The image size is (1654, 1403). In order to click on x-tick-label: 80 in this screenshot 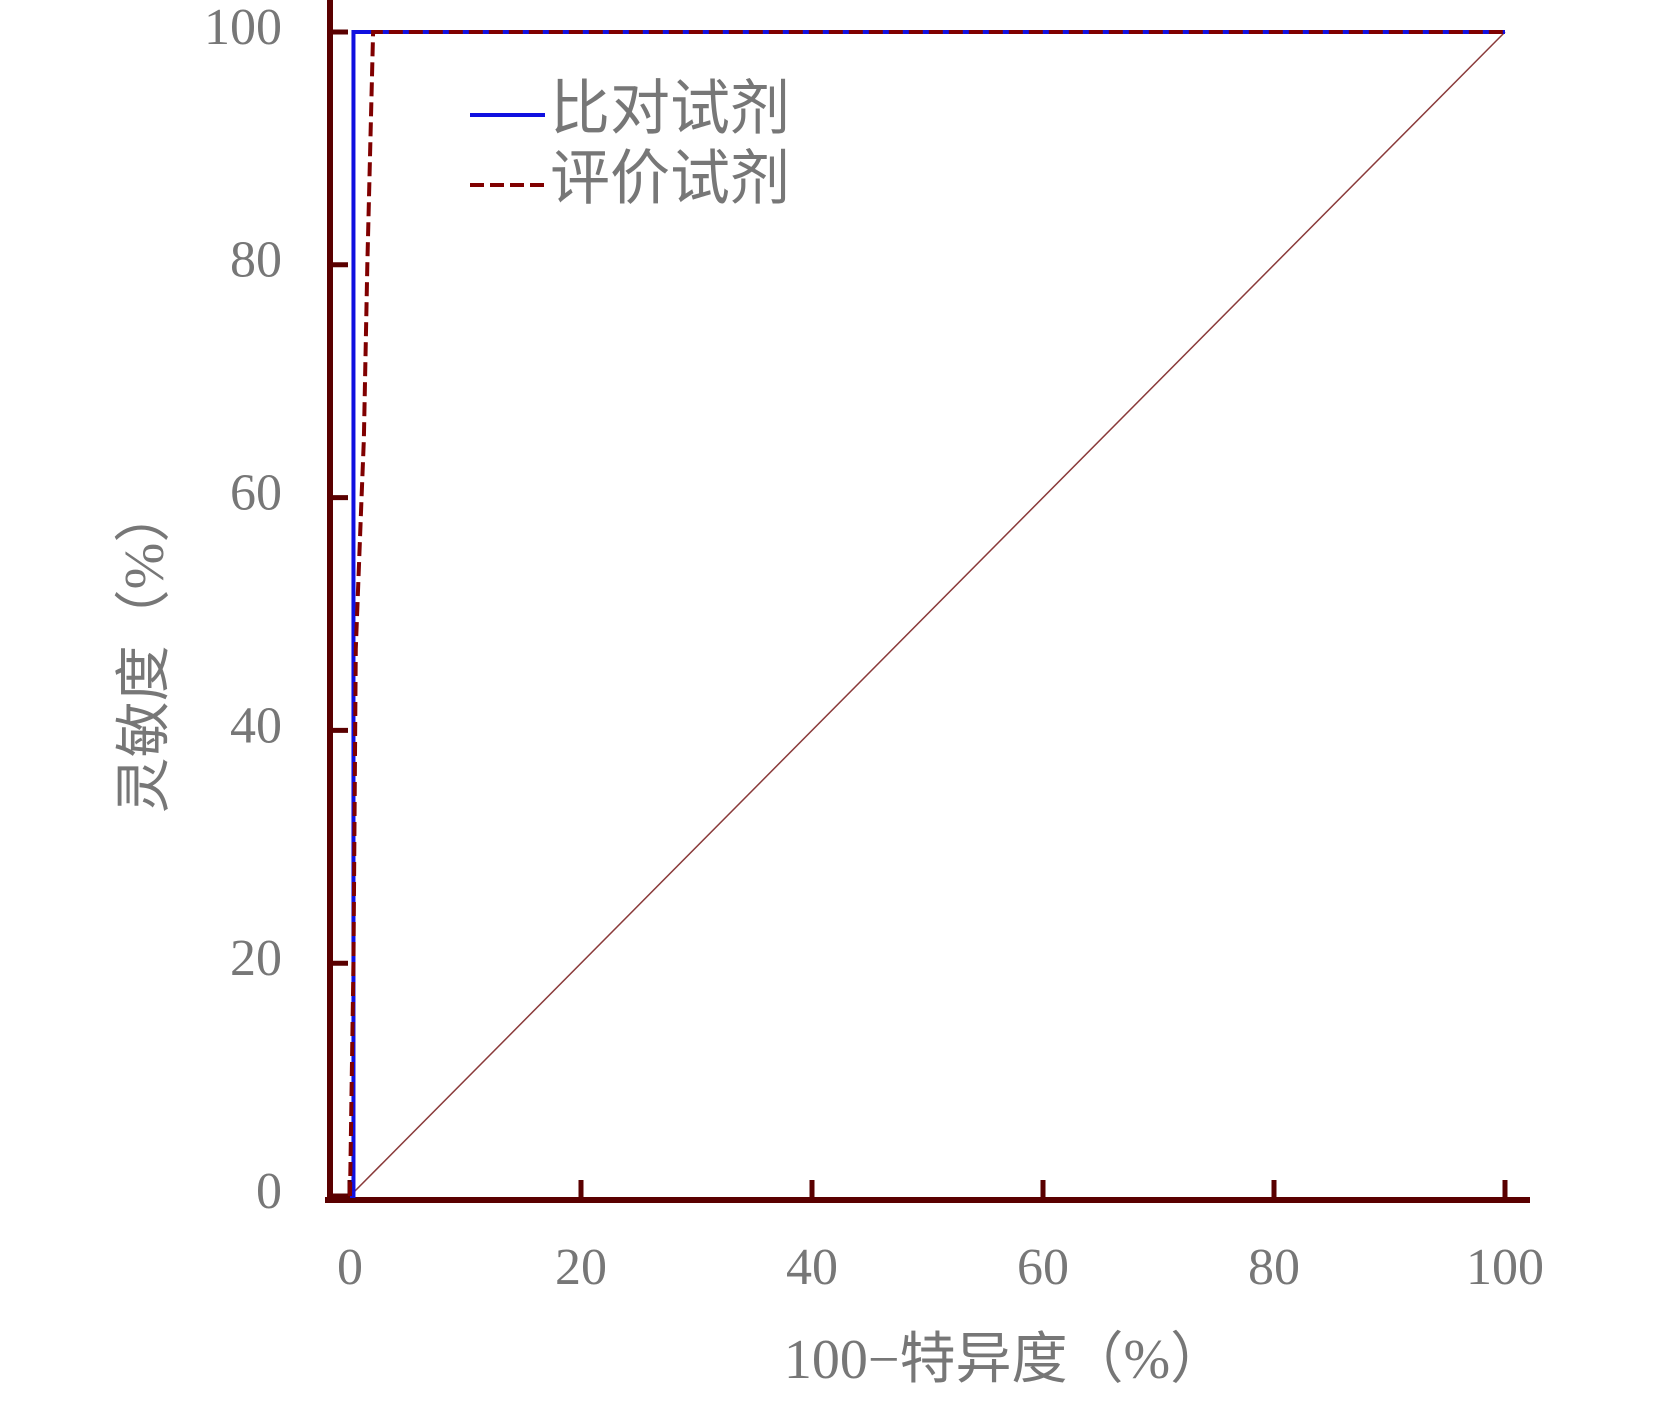, I will do `click(1274, 1267)`.